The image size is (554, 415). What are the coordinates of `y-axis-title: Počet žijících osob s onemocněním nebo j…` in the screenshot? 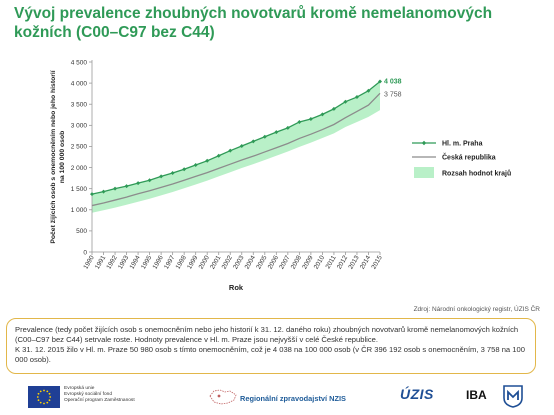 It's located at (58, 156).